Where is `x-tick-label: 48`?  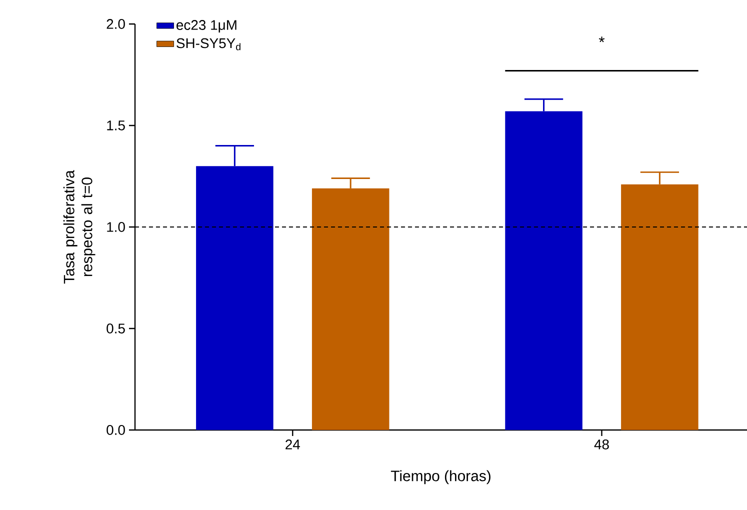
x-tick-label: 48 is located at coordinates (601, 445).